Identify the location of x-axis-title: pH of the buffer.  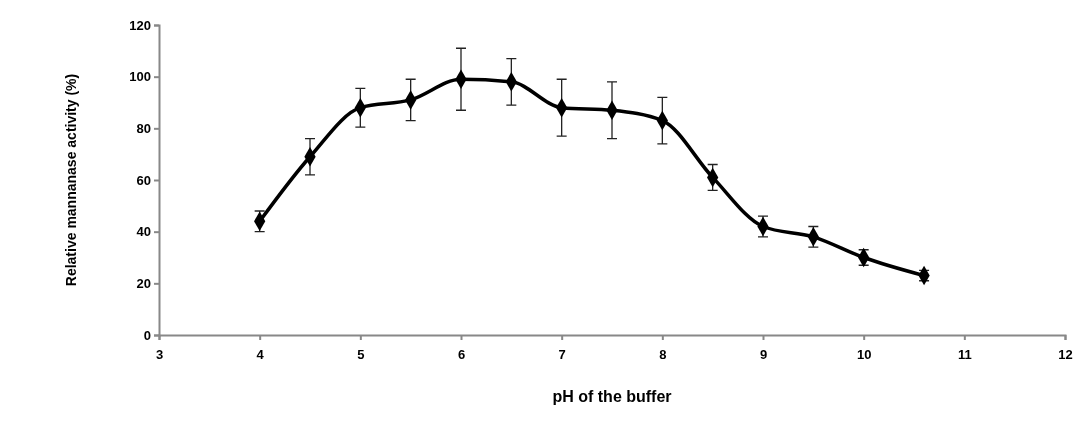
(612, 396).